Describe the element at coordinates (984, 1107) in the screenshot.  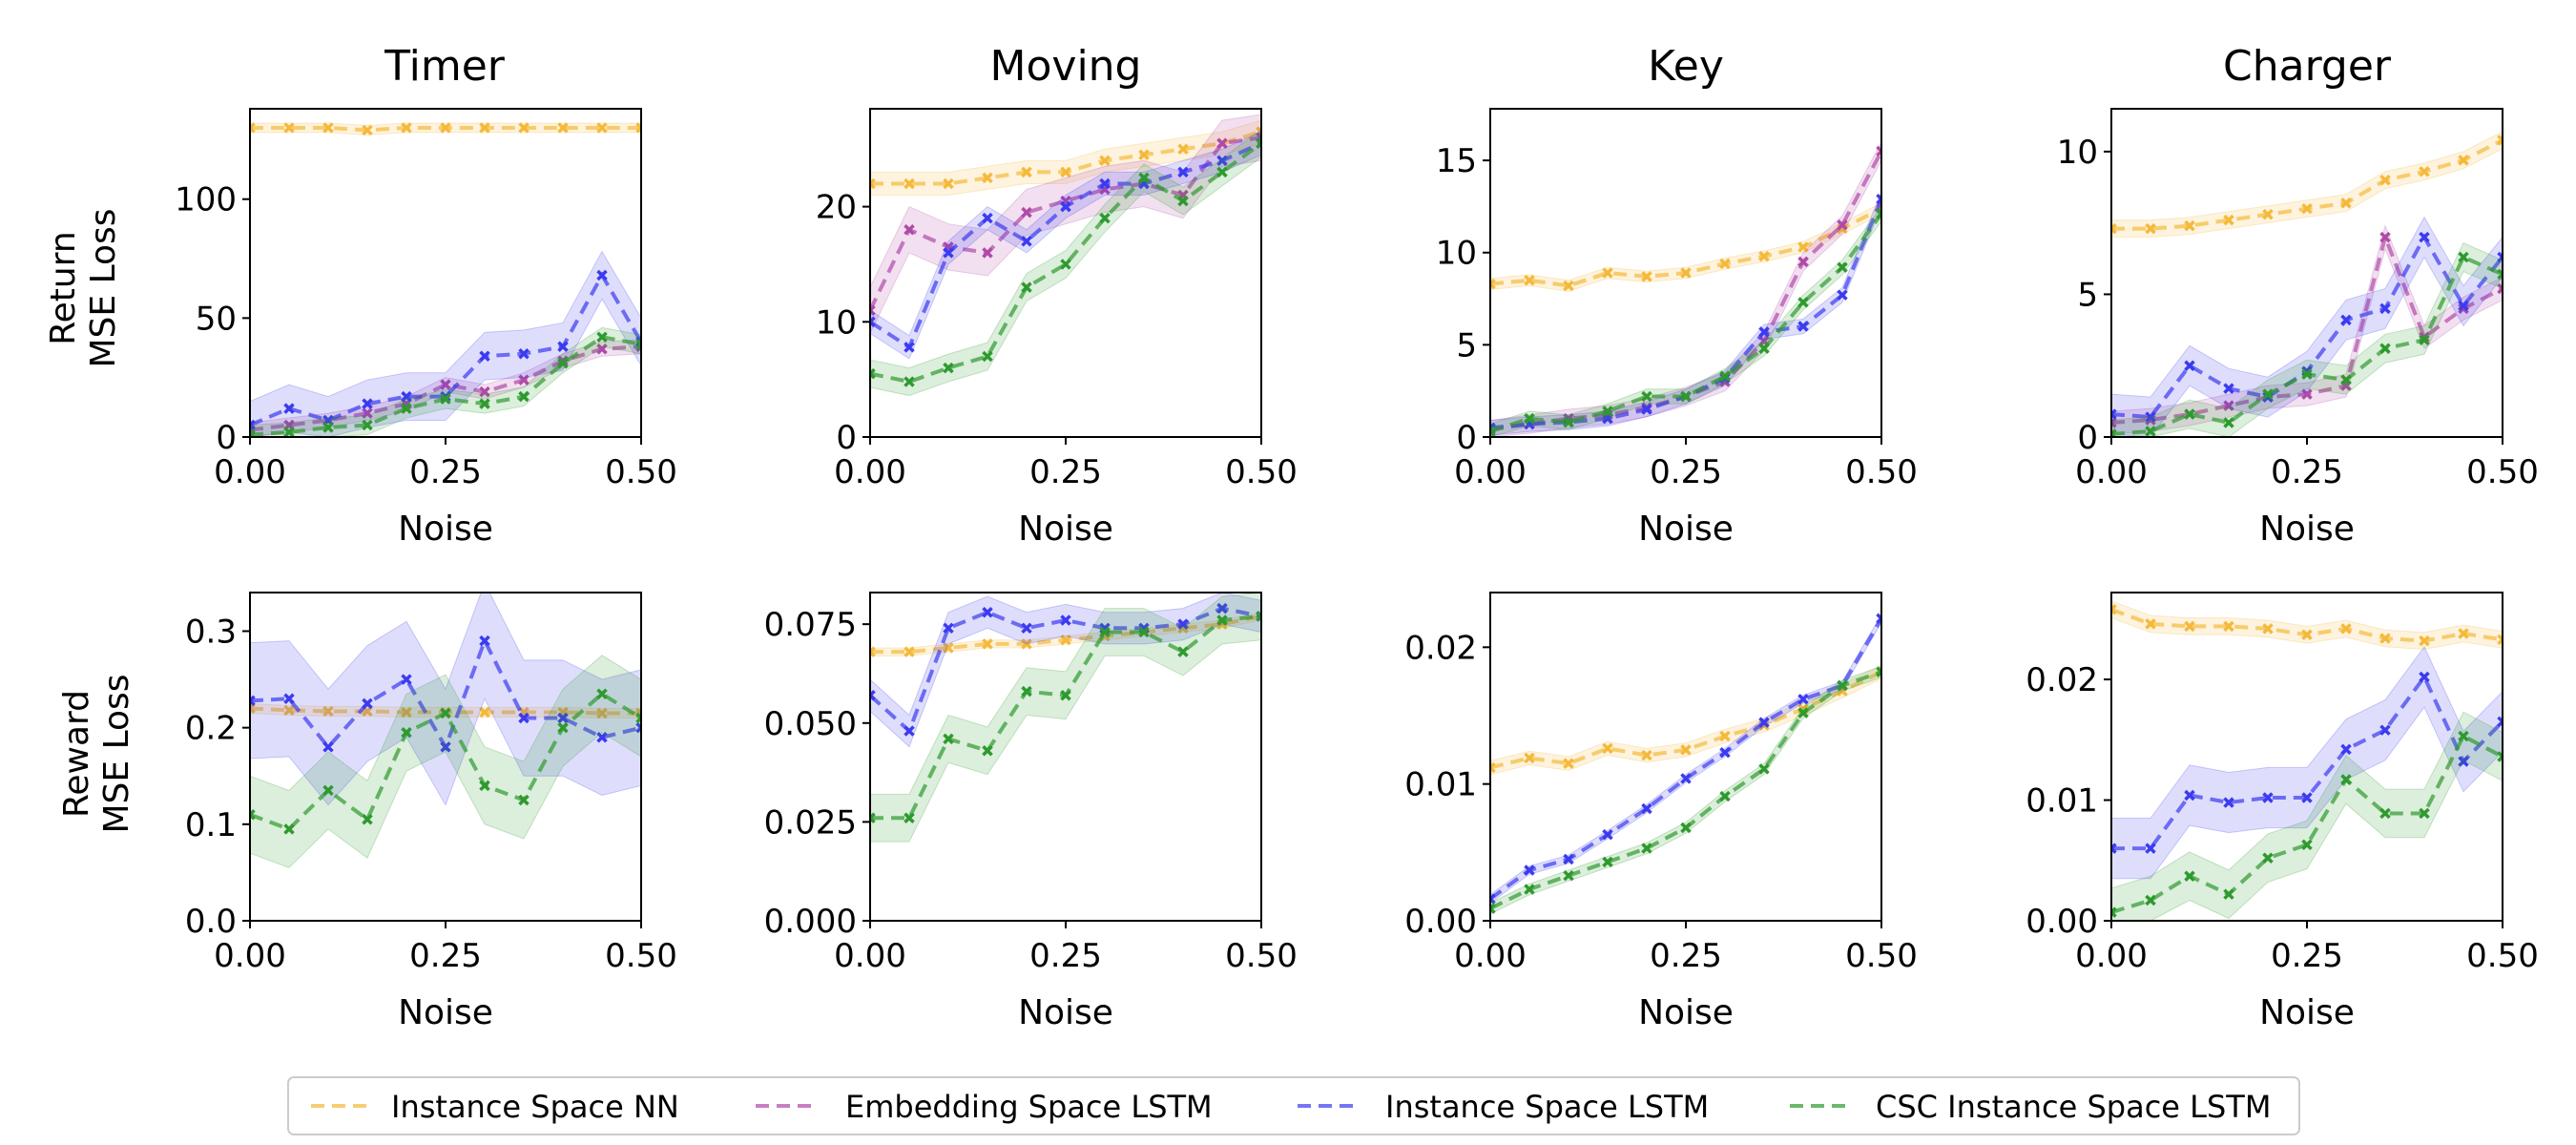
I see `legend-entry-embedding-space-lstm: Embedding Space LSTM` at that location.